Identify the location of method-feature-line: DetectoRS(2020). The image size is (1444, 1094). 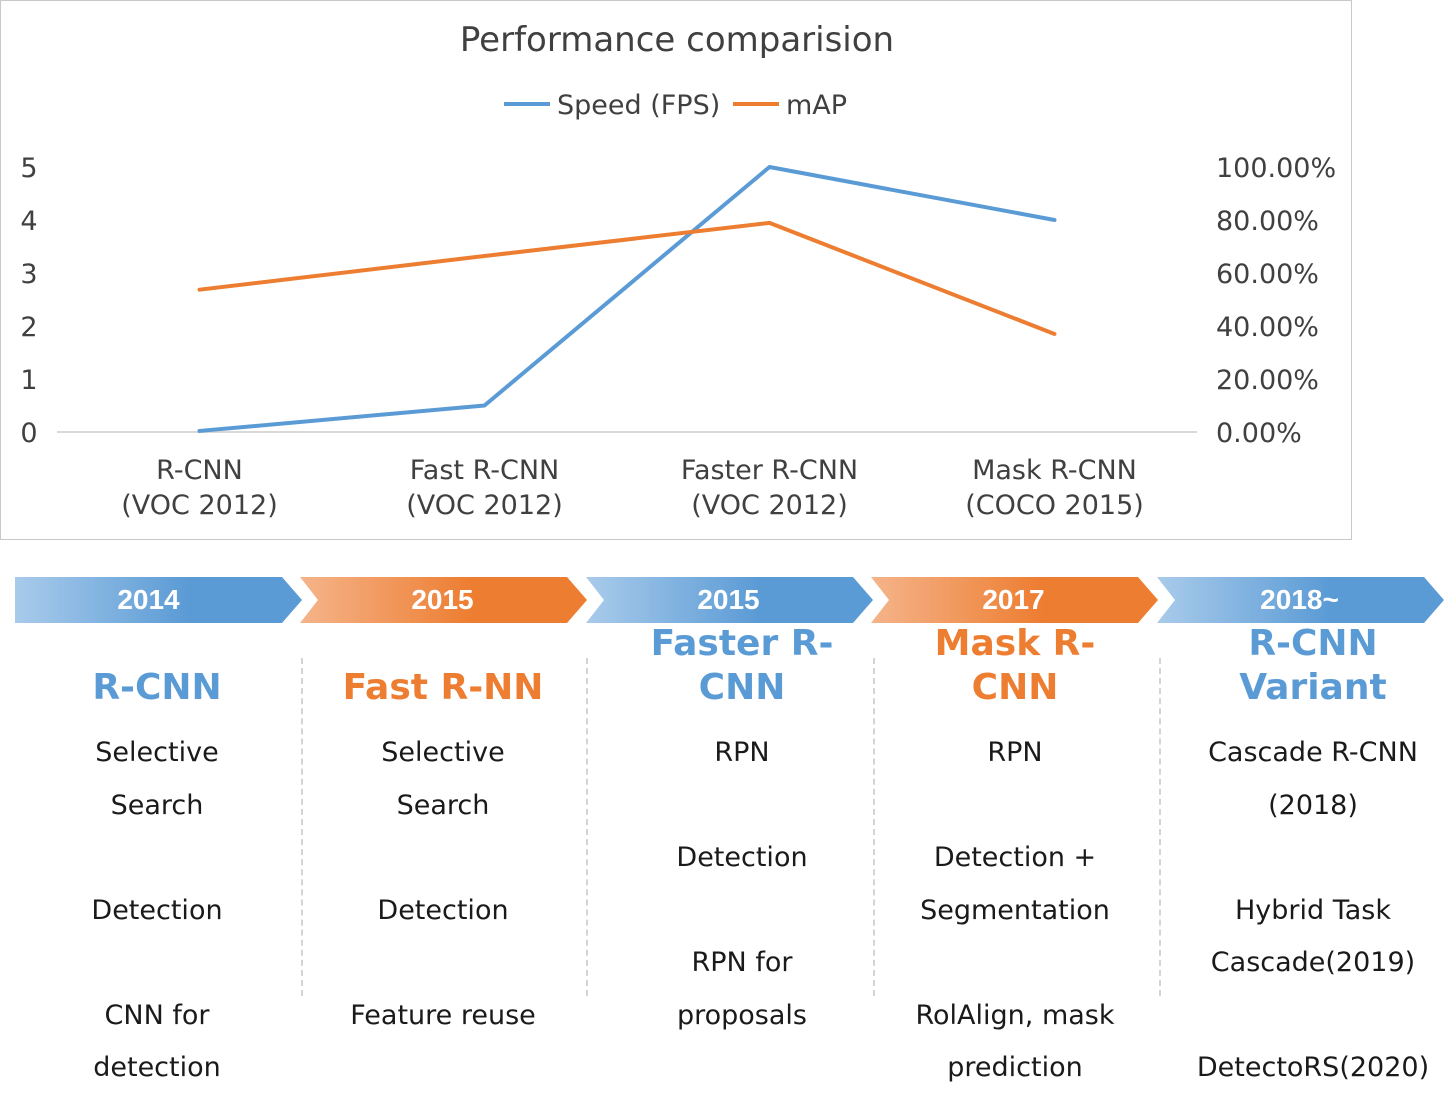
(1308, 1067).